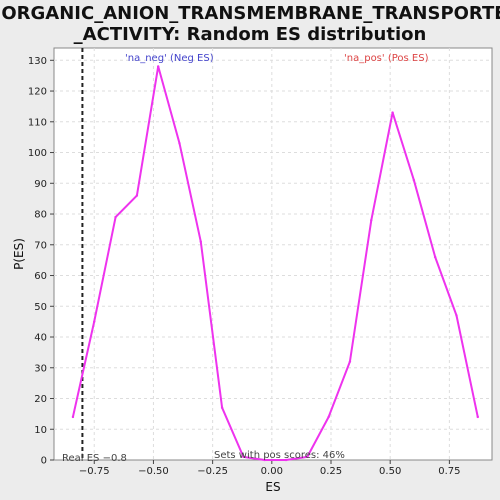 This screenshot has height=500, width=500. Describe the element at coordinates (386, 58) in the screenshot. I see `pos-es-label: 'na_pos' (Pos ES)` at that location.